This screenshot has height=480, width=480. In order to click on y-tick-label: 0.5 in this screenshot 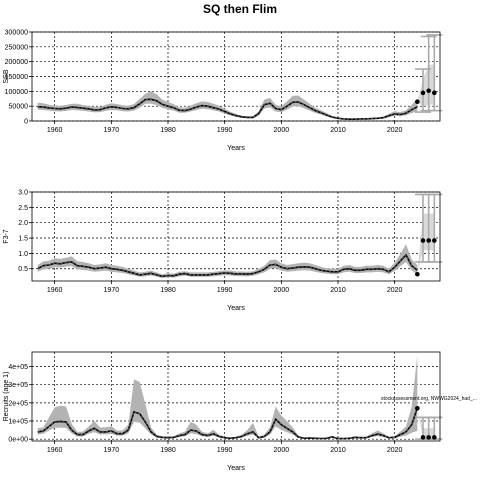, I will do `click(23, 269)`.